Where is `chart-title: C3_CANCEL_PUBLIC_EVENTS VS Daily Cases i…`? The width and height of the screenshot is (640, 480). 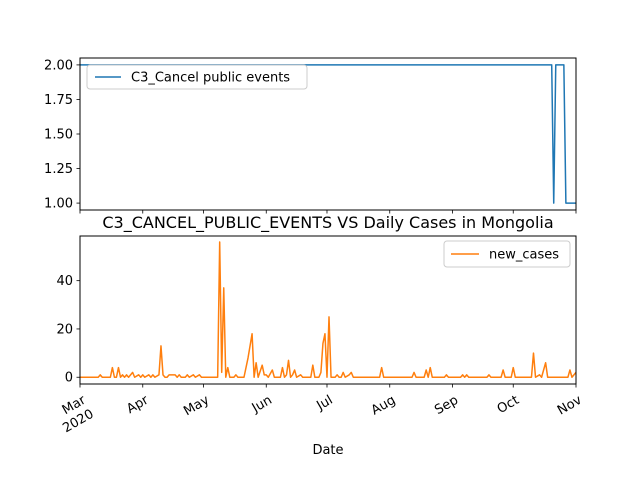
chart-title: C3_CANCEL_PUBLIC_EVENTS VS Daily Cases i… is located at coordinates (327, 223).